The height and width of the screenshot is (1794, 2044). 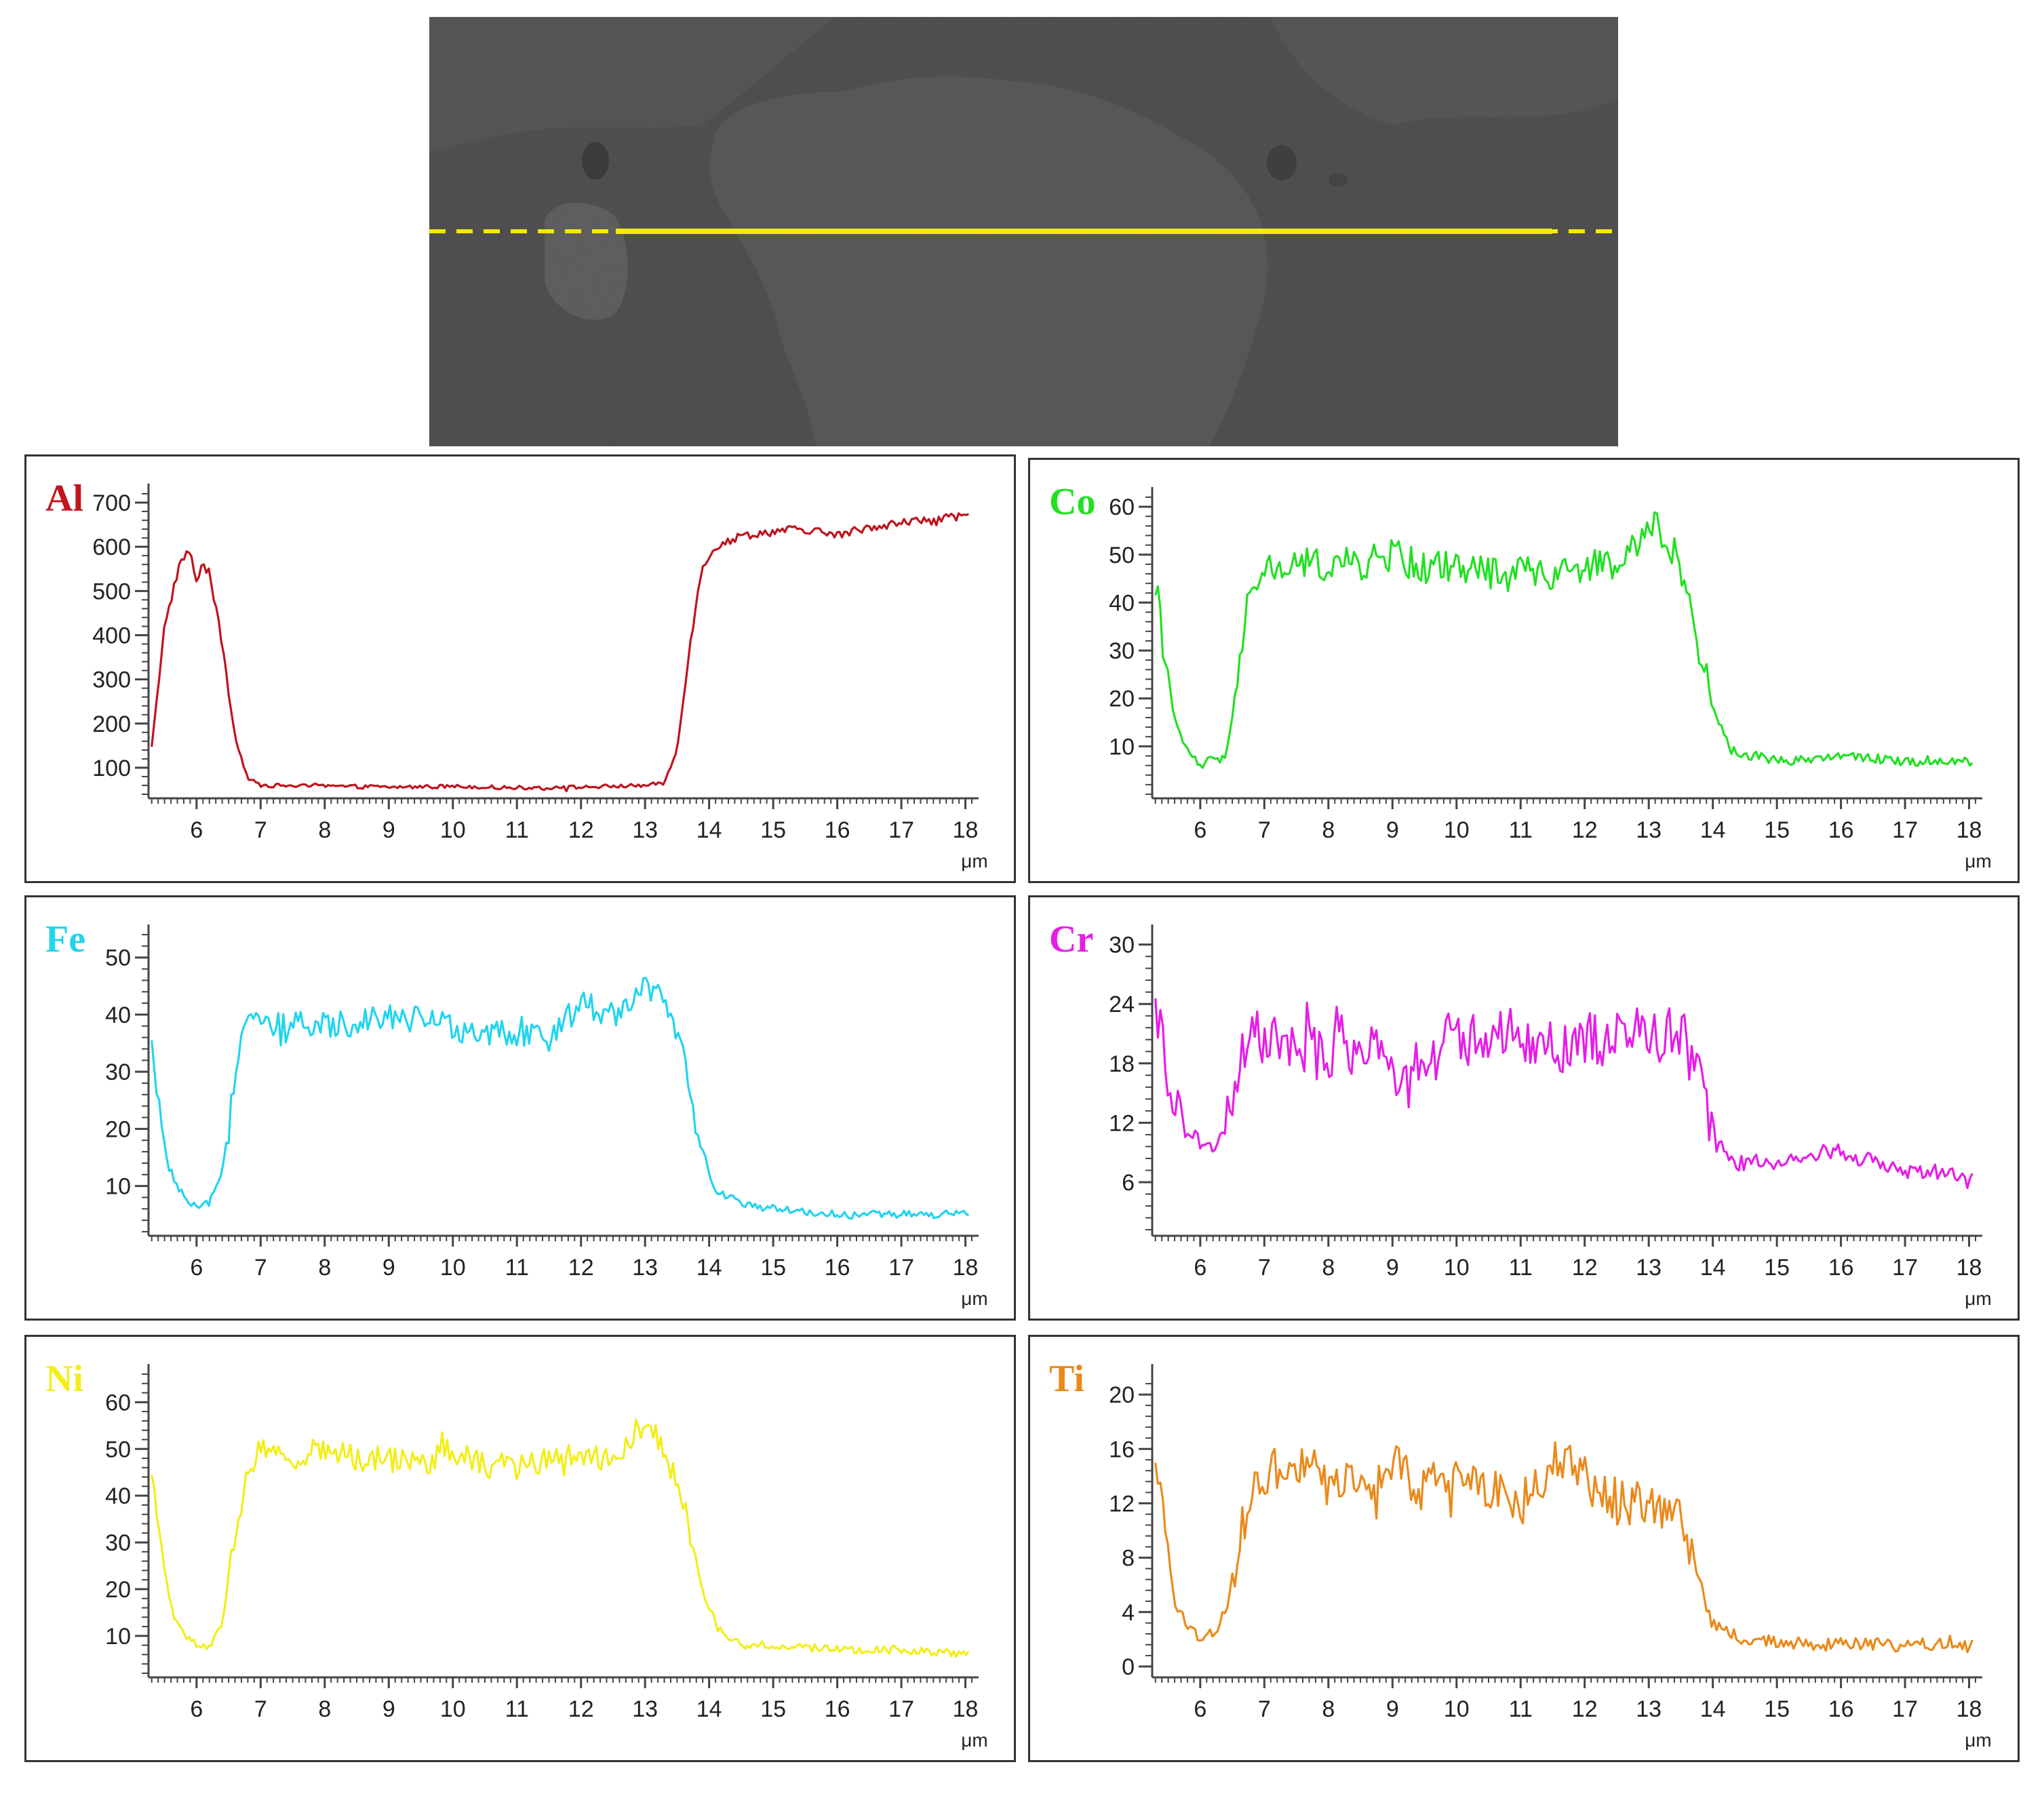 I want to click on x-tick-label-al: 6, so click(x=196, y=830).